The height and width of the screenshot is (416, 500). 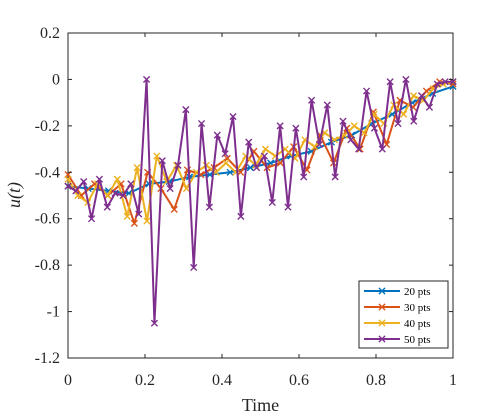 I want to click on legend-label: 50 pts, so click(x=417, y=340).